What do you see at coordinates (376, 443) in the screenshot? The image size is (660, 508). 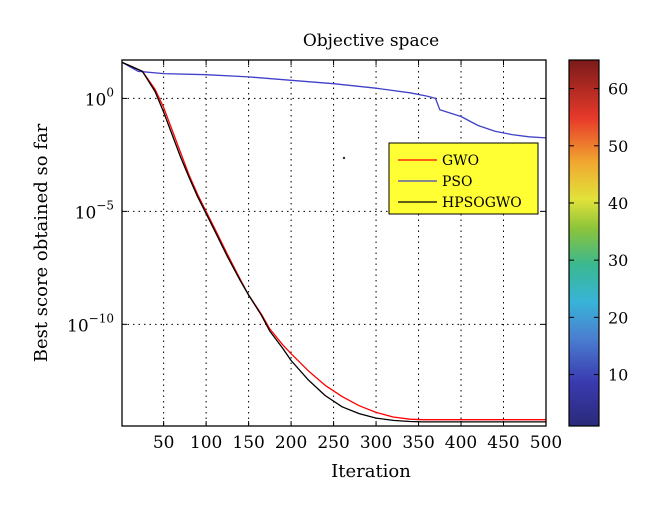 I see `x-tick-label: 300` at bounding box center [376, 443].